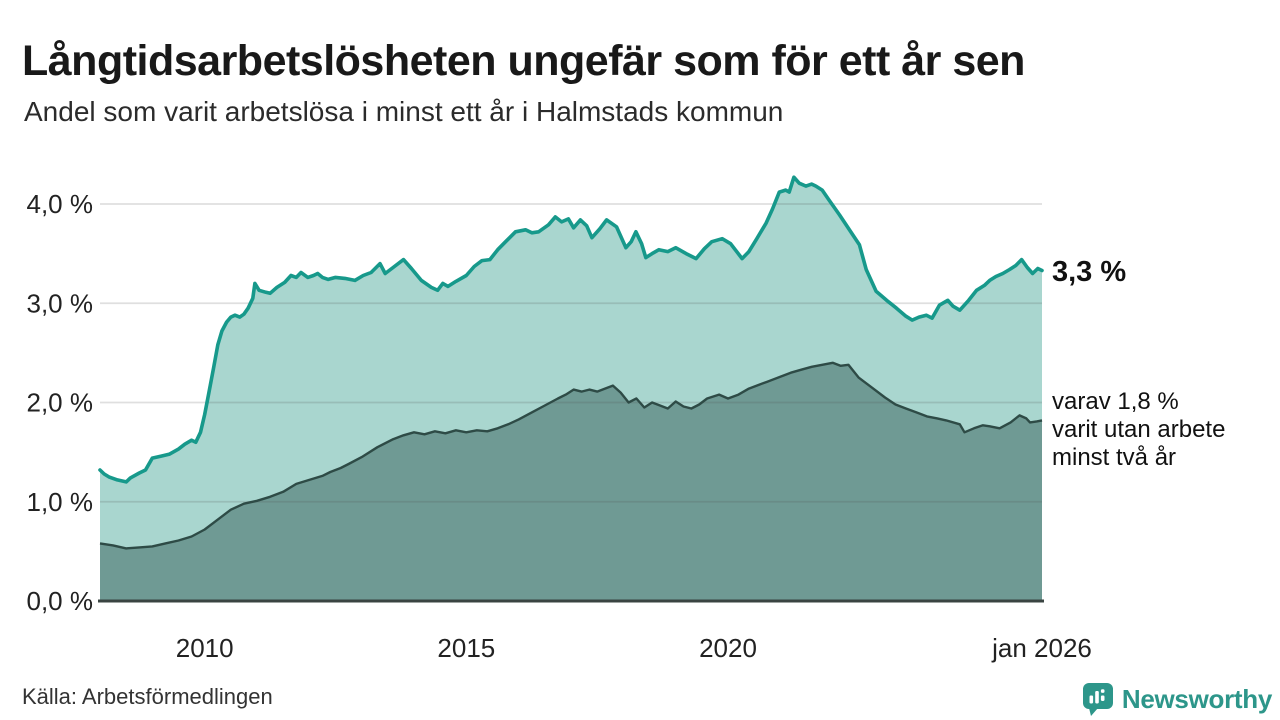  Describe the element at coordinates (1196, 698) in the screenshot. I see `brand-name: Newsworthy` at that location.